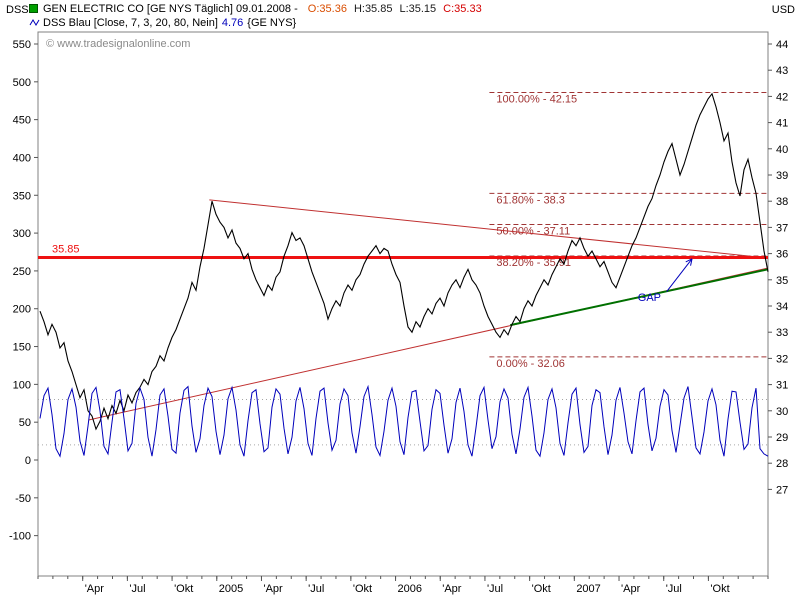  What do you see at coordinates (22, 196) in the screenshot?
I see `left-axis-label: 350` at bounding box center [22, 196].